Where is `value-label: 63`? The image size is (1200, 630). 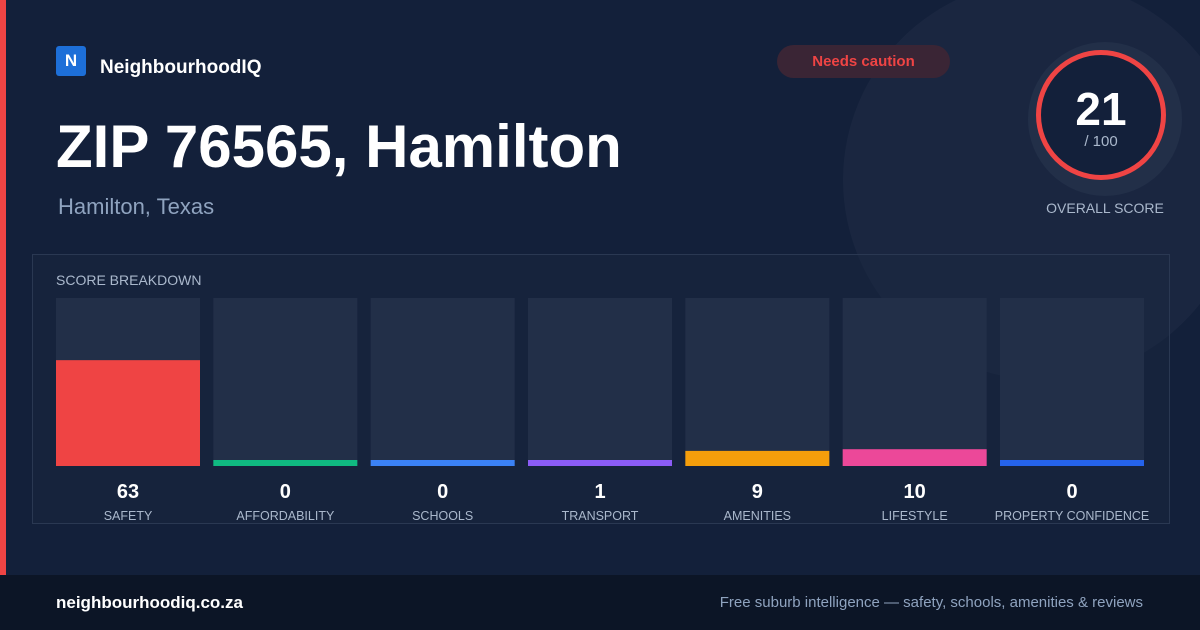 value-label: 63 is located at coordinates (128, 492).